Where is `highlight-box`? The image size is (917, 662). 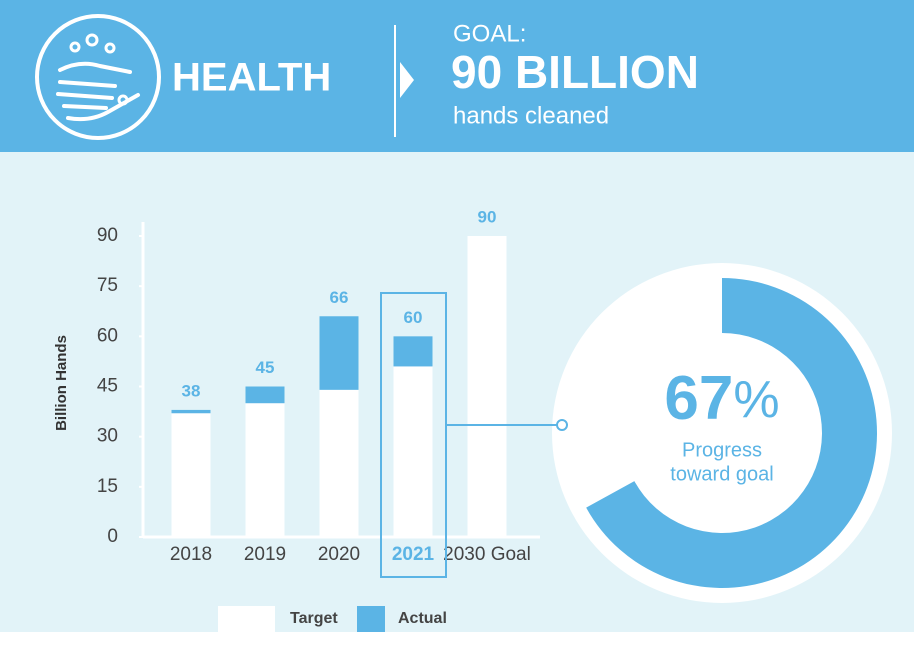
highlight-box is located at coordinates (413, 435).